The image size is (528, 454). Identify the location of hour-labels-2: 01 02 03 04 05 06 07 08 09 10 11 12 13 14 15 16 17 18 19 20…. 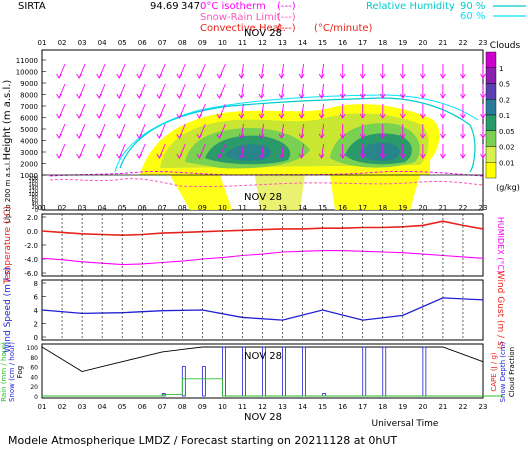
(263, 208).